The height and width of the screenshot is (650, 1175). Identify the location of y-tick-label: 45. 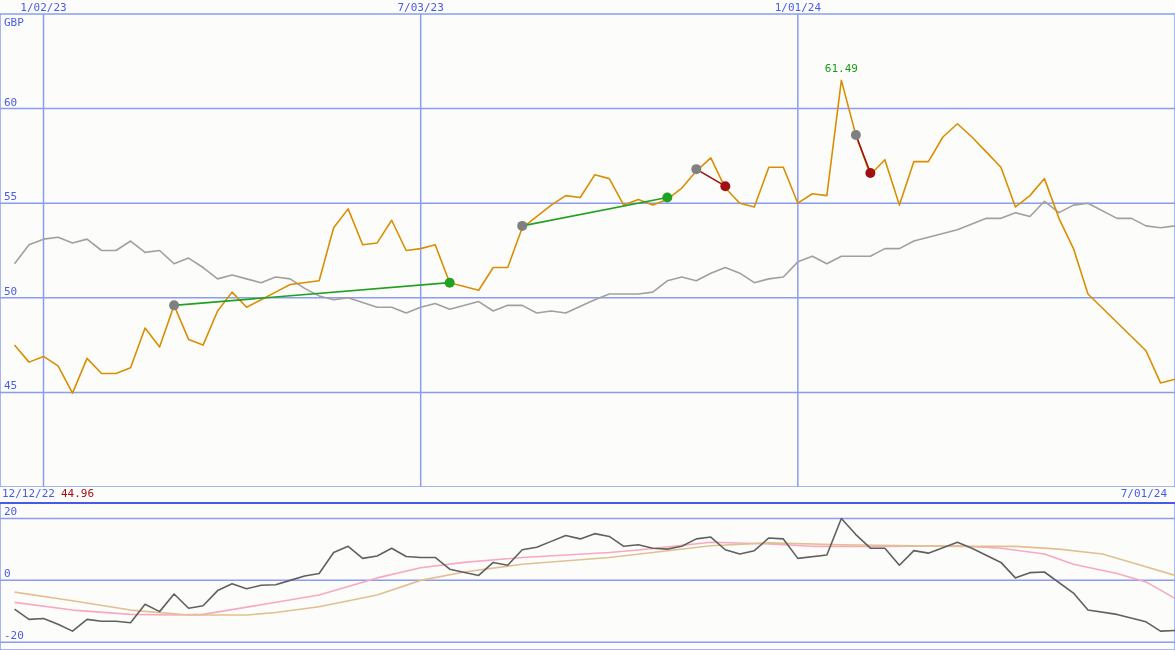
(11, 386).